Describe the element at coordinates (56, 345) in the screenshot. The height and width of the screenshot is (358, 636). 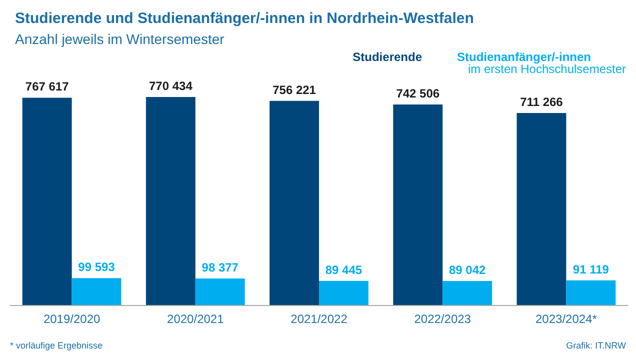
I see `text: * vorläufige Ergebnisse` at that location.